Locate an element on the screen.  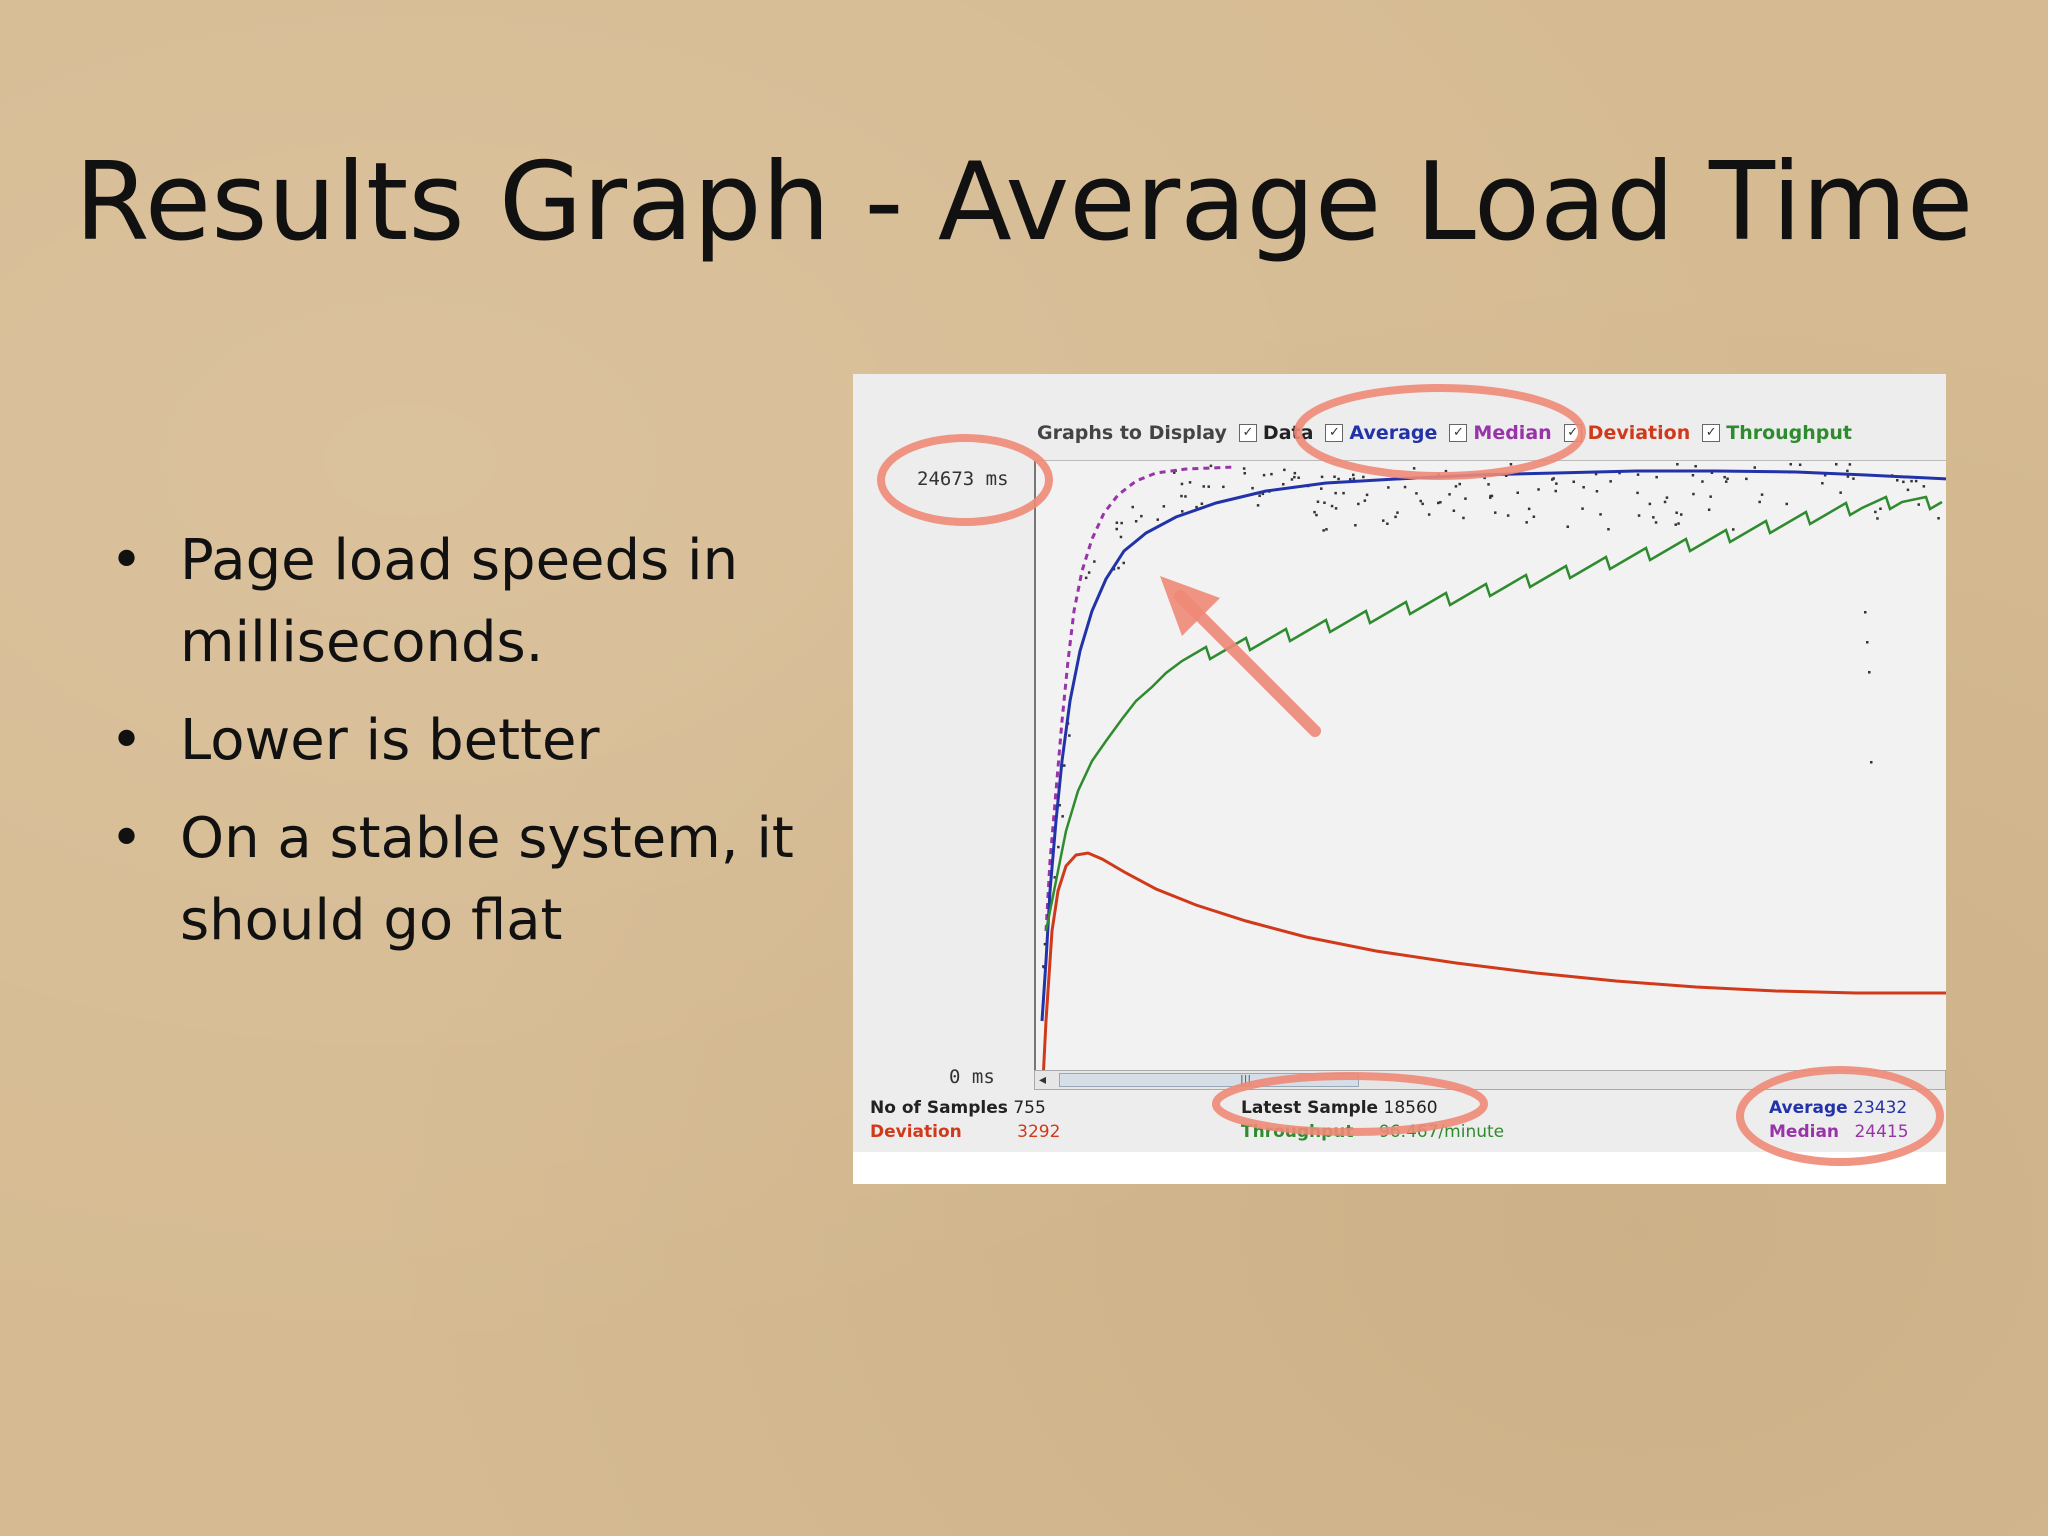
legend-item-deviation: ✓ Deviation is located at coordinates (1626, 433).